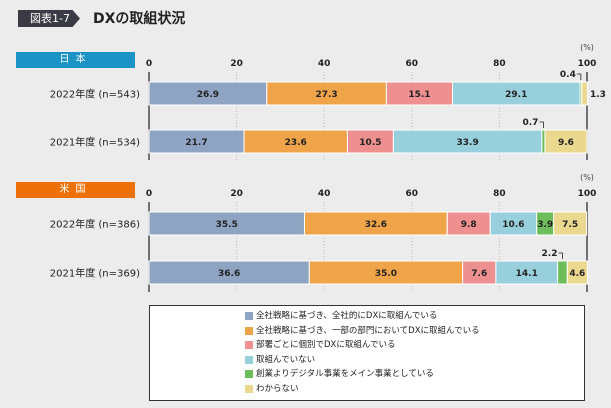 Image resolution: width=611 pixels, height=408 pixels. I want to click on legend-label: 取組んでいない, so click(286, 359).